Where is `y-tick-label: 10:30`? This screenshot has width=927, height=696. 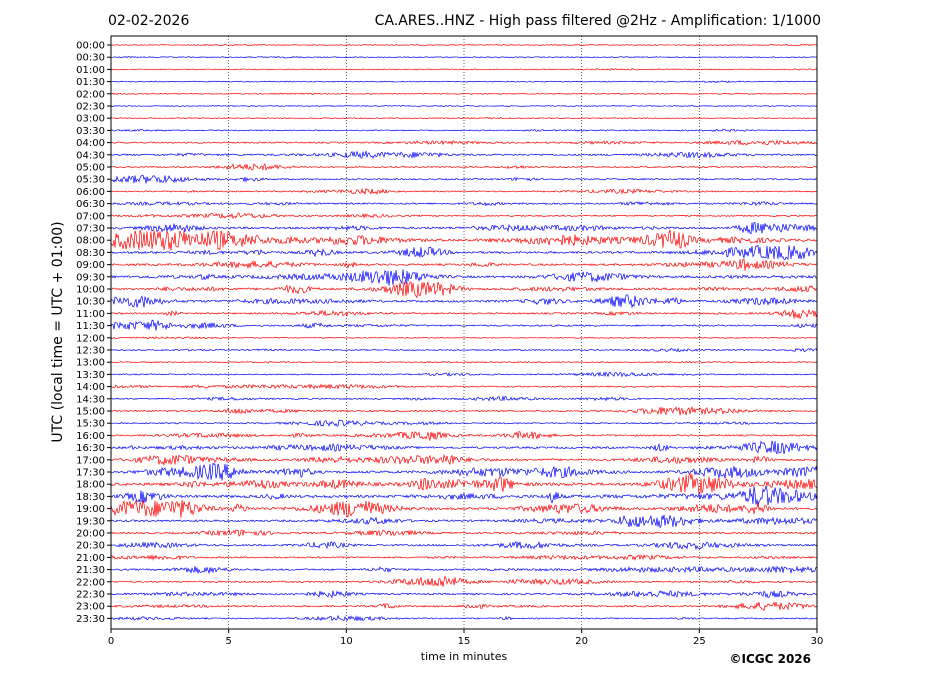 y-tick-label: 10:30 is located at coordinates (90, 302).